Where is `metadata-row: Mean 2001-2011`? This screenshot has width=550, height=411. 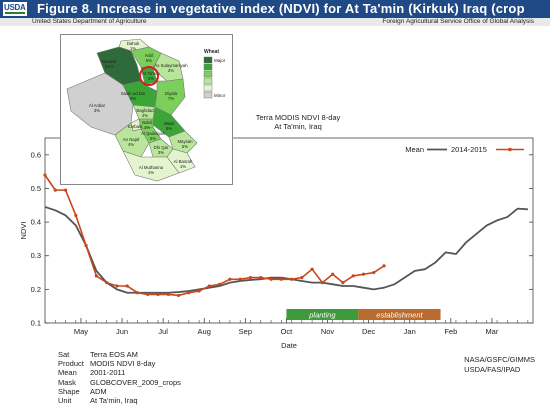
metadata-row: Mean 2001-2011 is located at coordinates (119, 372).